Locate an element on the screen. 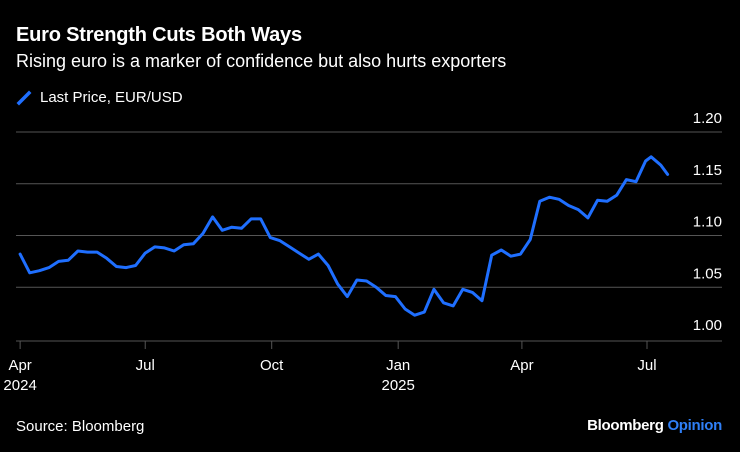  y-tick-label: 1.10 is located at coordinates (707, 222).